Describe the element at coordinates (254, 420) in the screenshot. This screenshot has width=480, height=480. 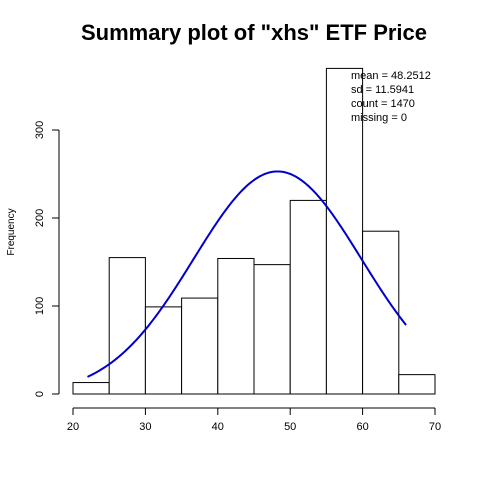
I see `x-axis: 20 30 40 50 60 70` at that location.